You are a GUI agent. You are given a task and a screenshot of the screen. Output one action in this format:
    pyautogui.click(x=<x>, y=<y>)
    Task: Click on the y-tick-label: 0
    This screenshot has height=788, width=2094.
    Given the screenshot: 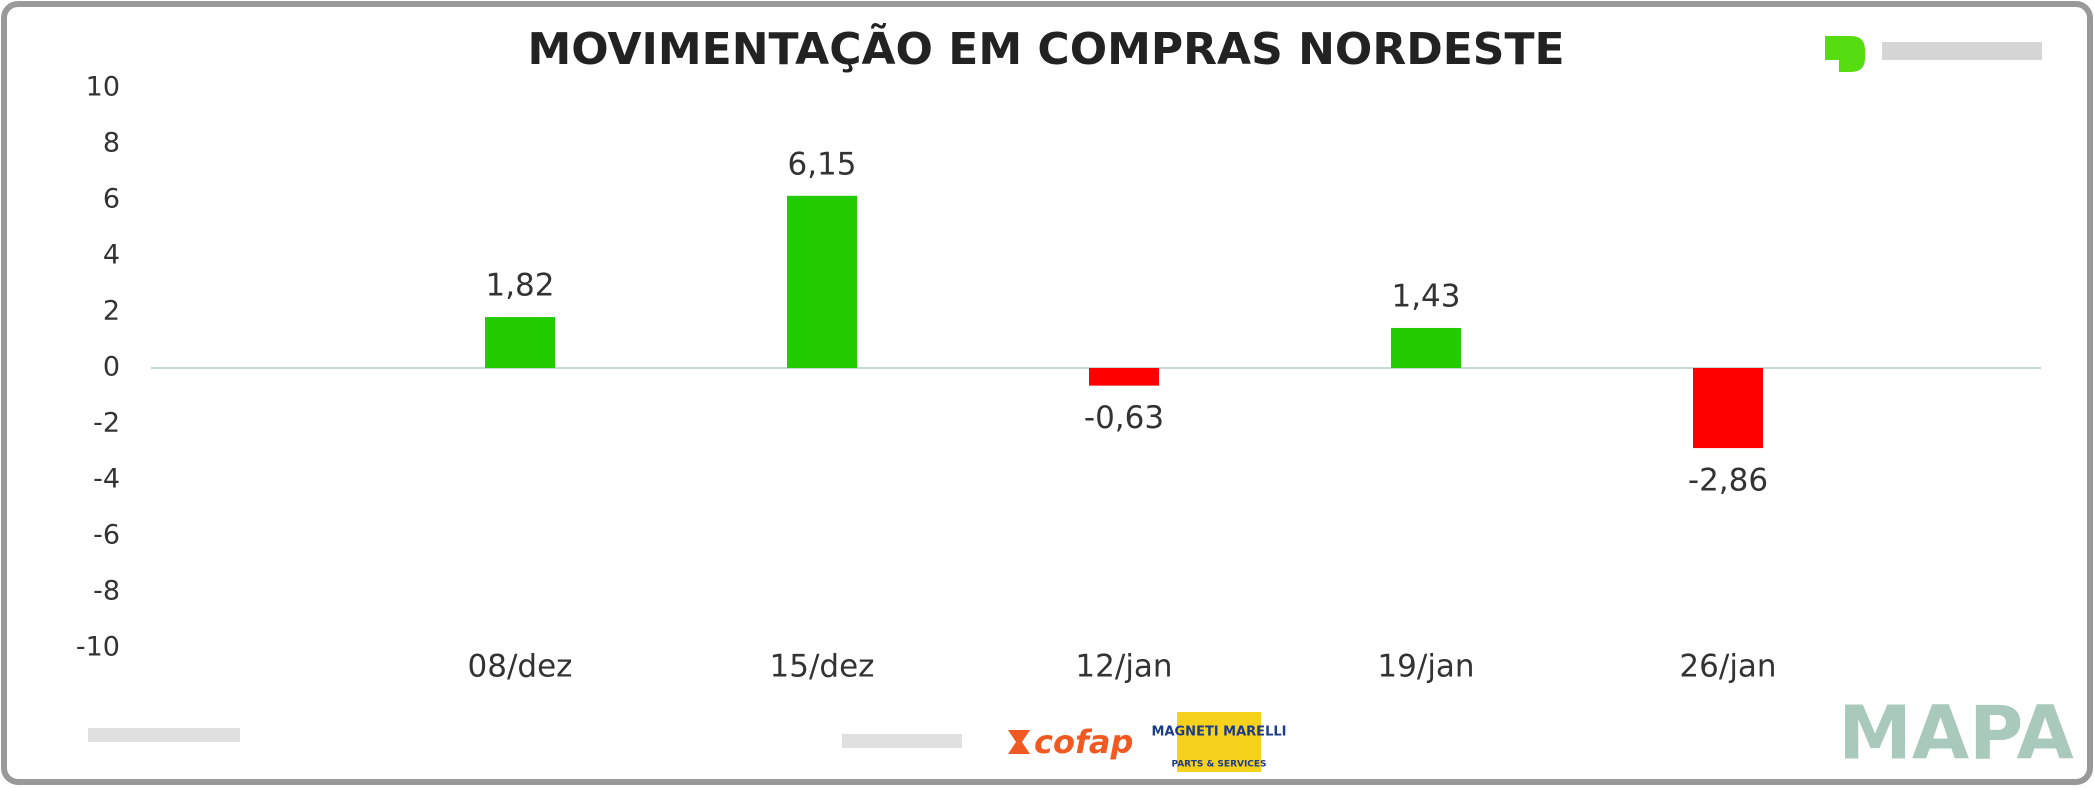 What is the action you would take?
    pyautogui.click(x=111, y=367)
    